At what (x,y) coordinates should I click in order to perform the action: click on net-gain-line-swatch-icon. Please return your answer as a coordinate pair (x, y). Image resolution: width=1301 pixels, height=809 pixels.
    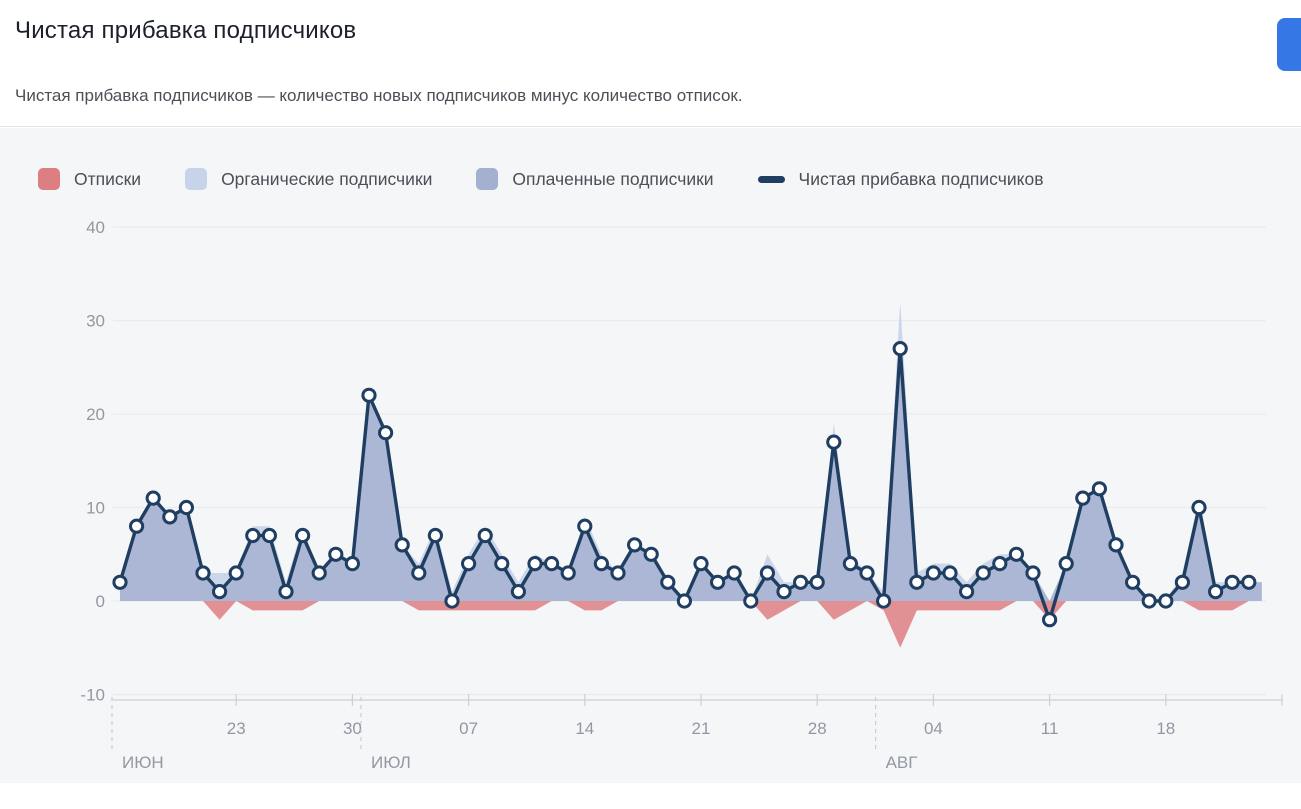
    Looking at the image, I should click on (771, 179).